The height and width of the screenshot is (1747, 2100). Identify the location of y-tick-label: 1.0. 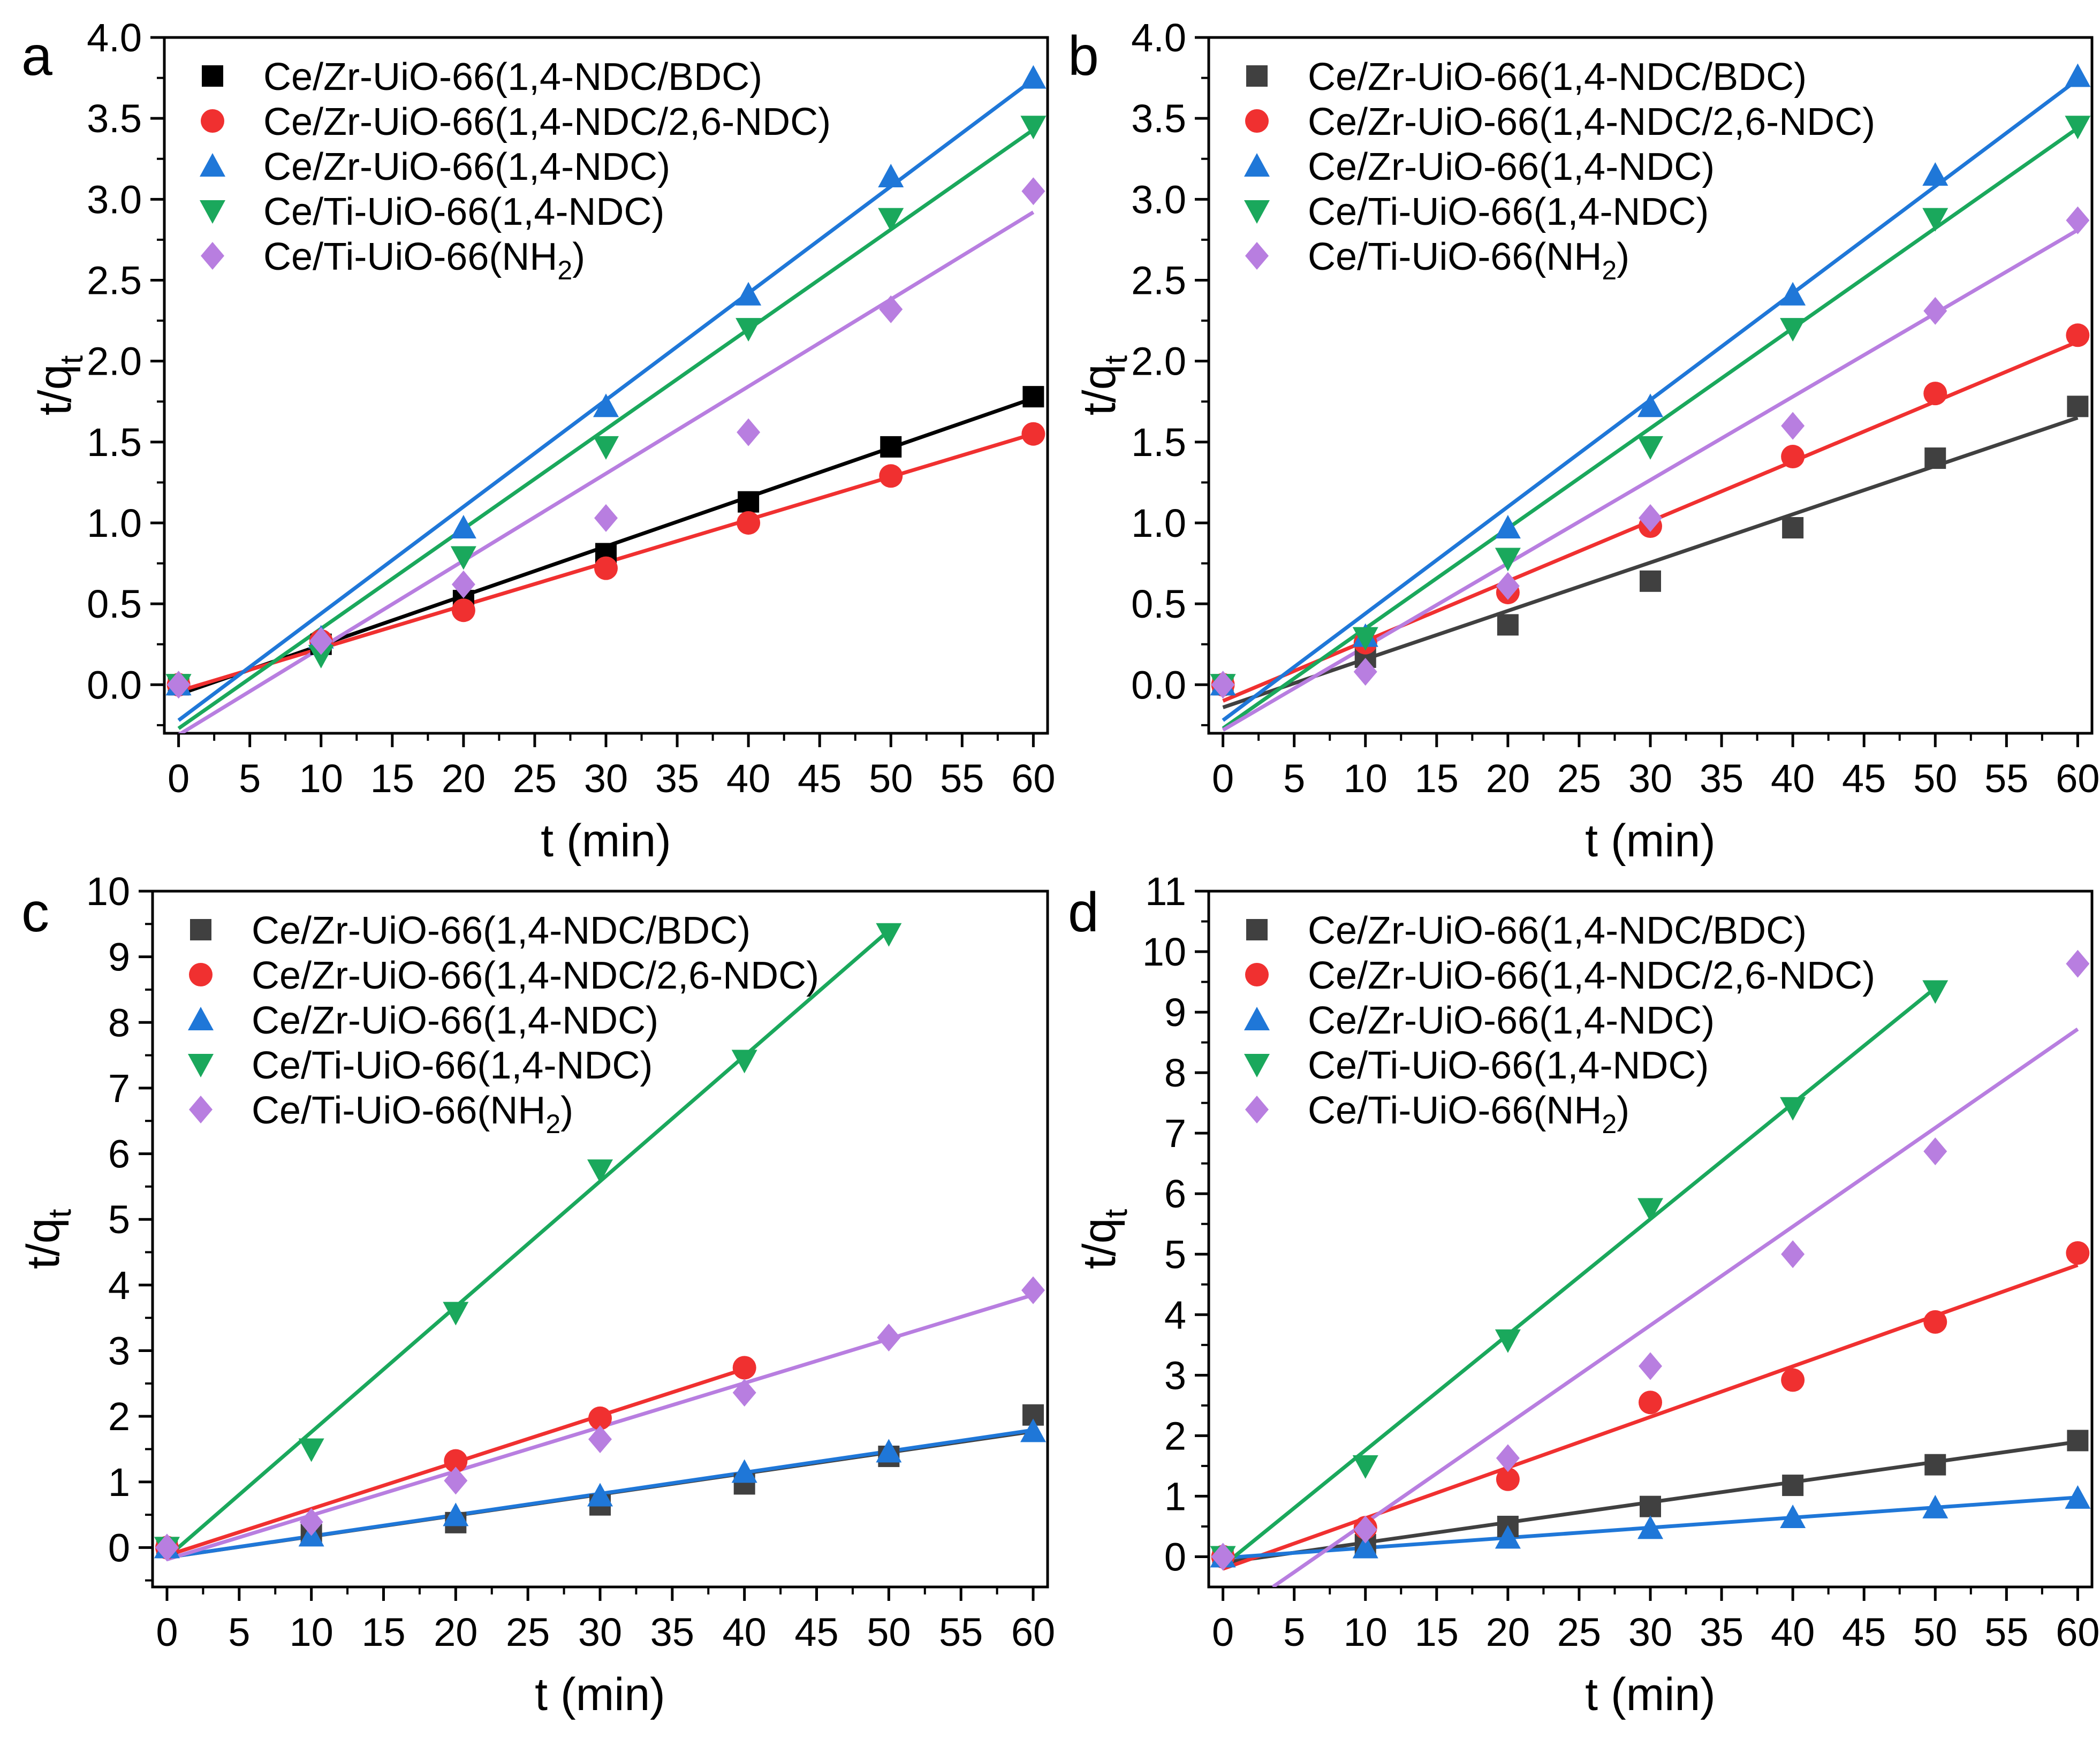
(1158, 523).